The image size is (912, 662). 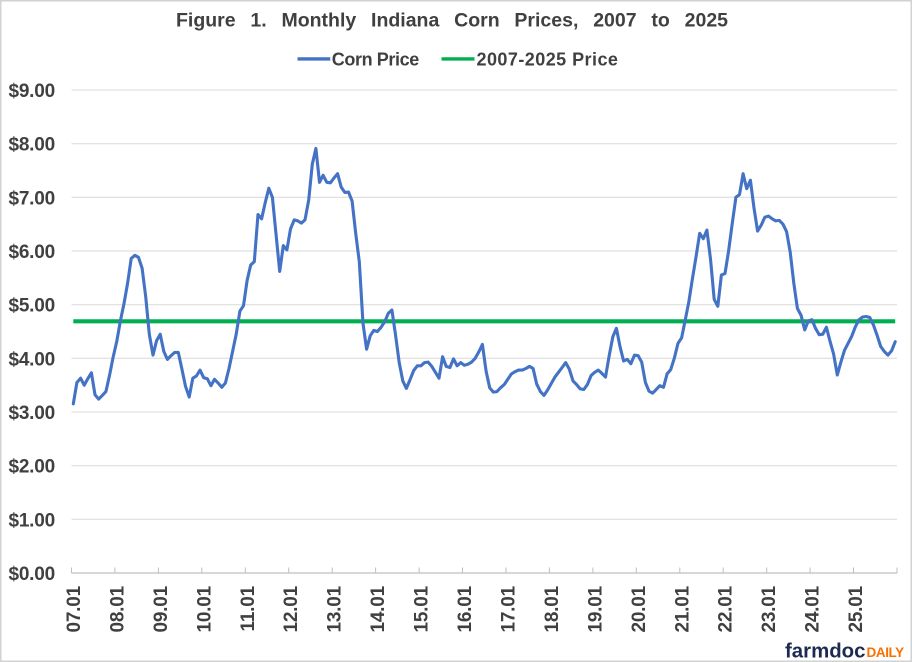 I want to click on svg-text: $8.00, so click(x=31, y=145).